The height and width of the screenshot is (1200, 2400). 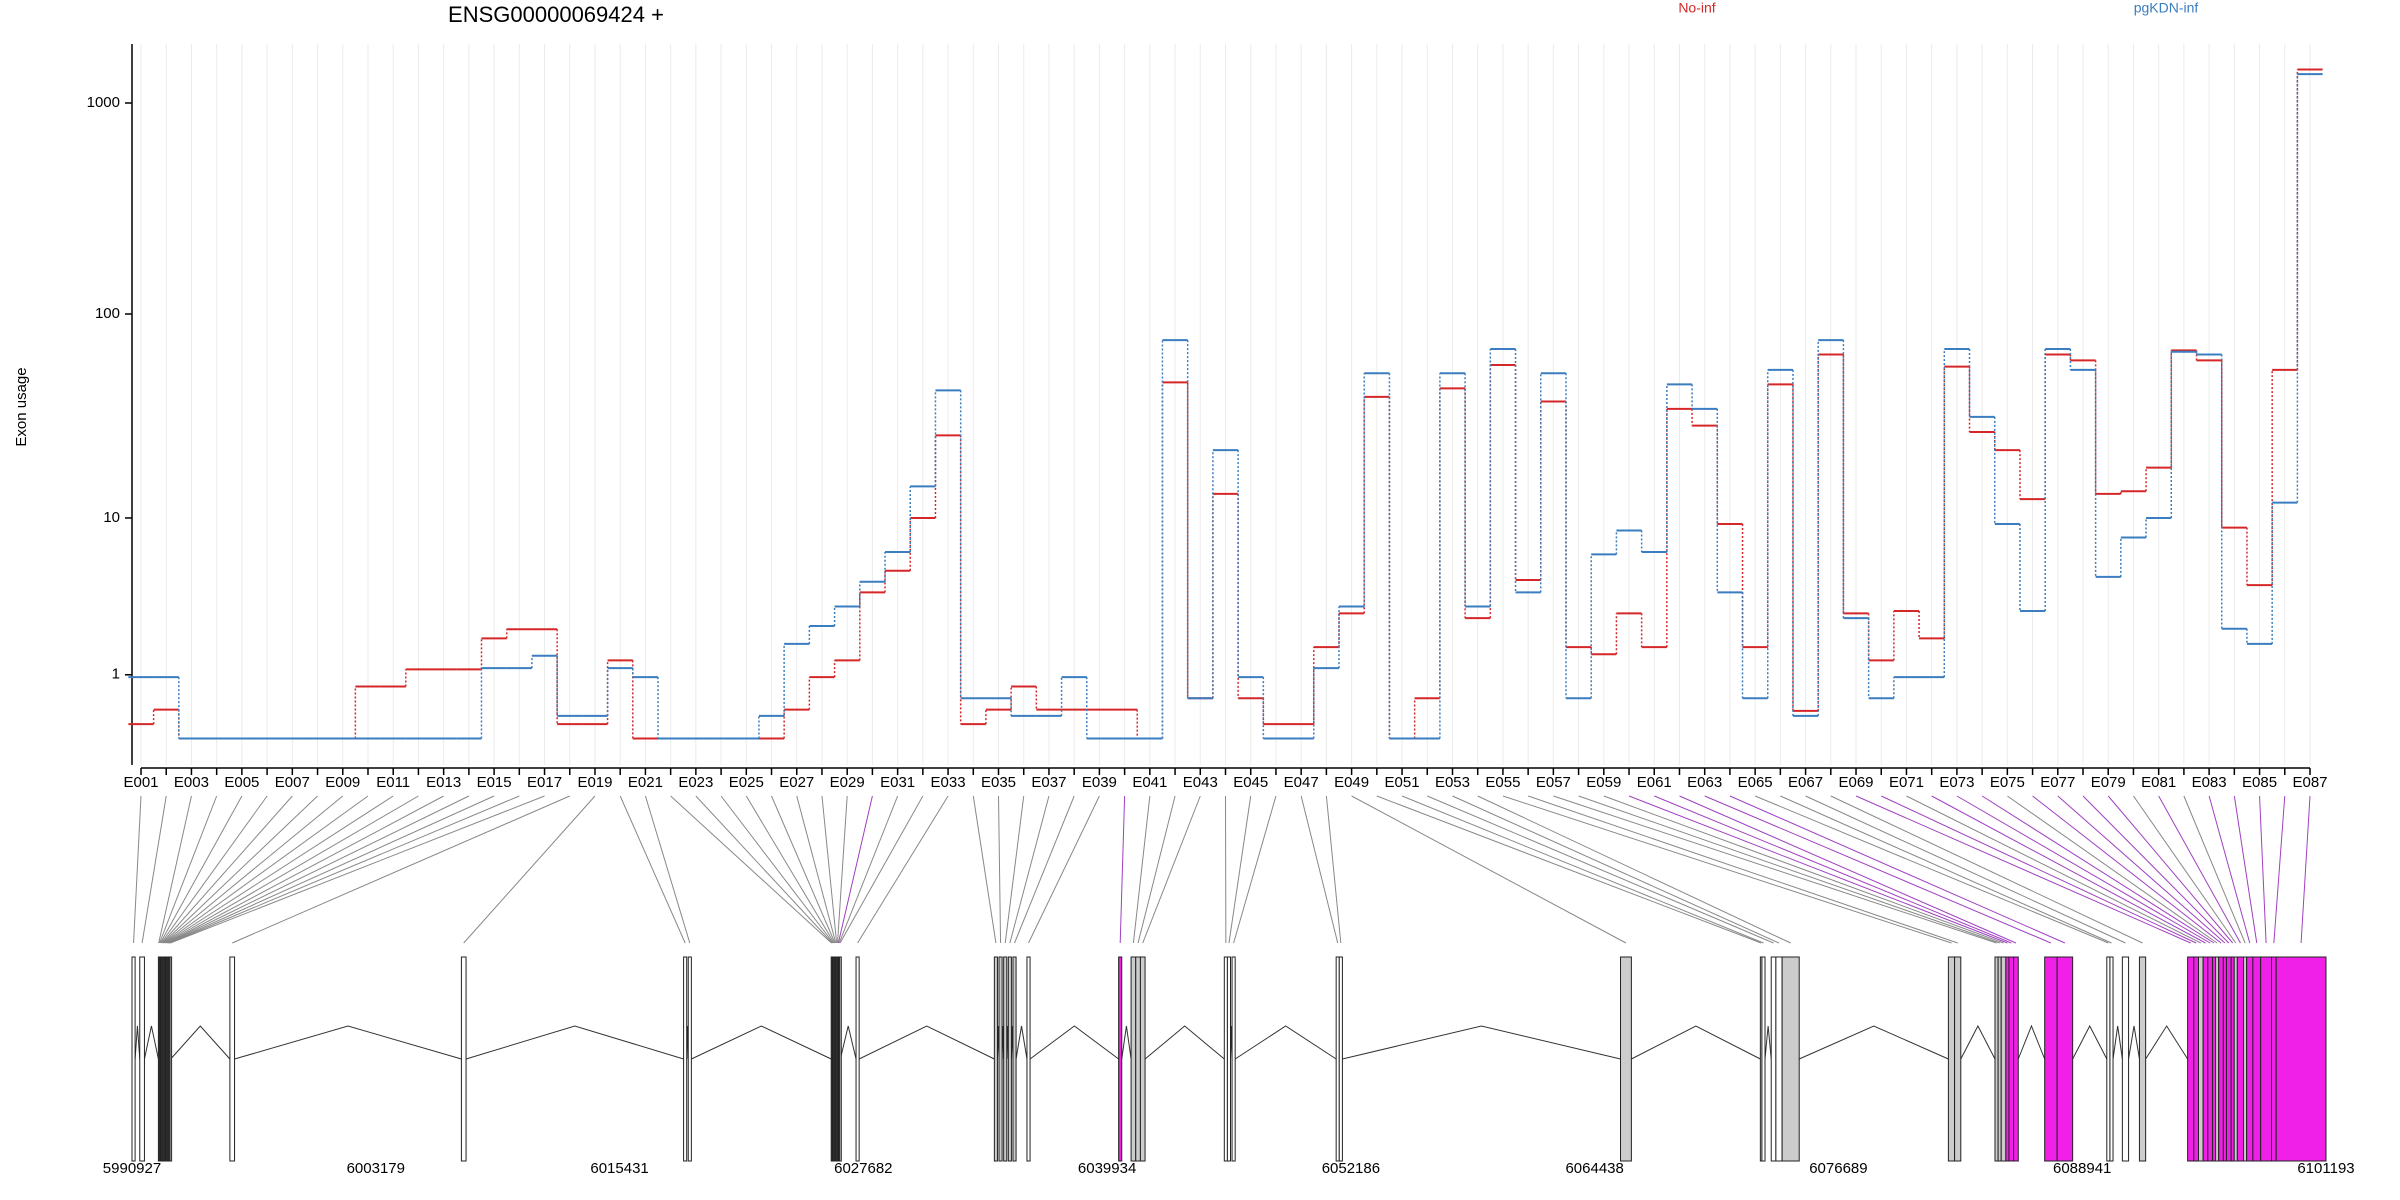 What do you see at coordinates (1200, 782) in the screenshot?
I see `x-tick-label: E043` at bounding box center [1200, 782].